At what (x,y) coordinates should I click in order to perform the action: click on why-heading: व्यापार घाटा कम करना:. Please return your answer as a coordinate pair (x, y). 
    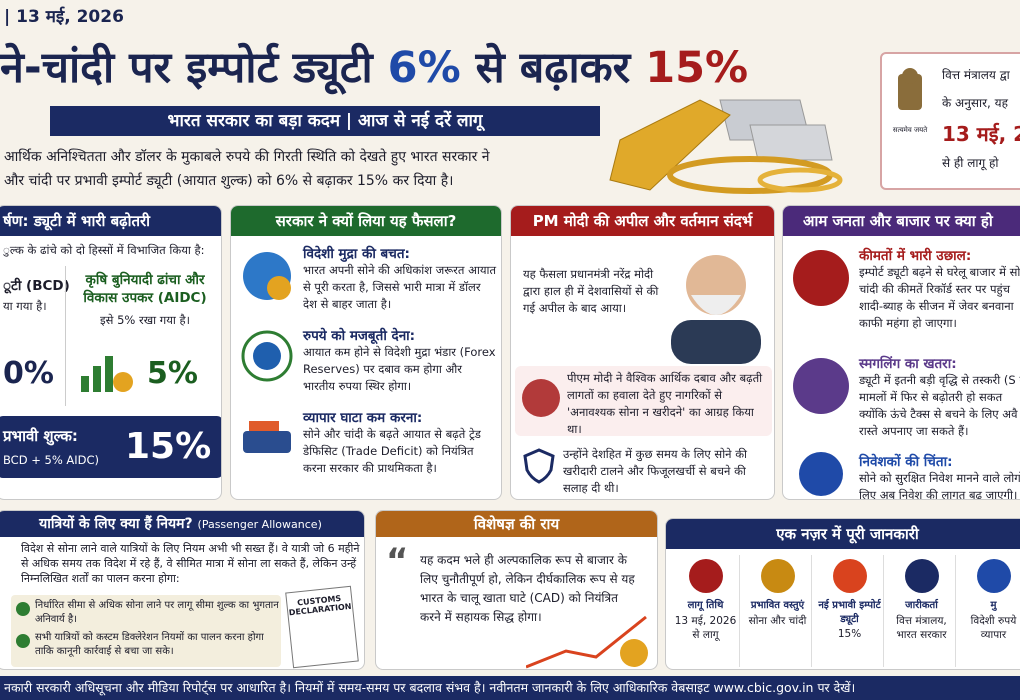
    Looking at the image, I should click on (363, 418).